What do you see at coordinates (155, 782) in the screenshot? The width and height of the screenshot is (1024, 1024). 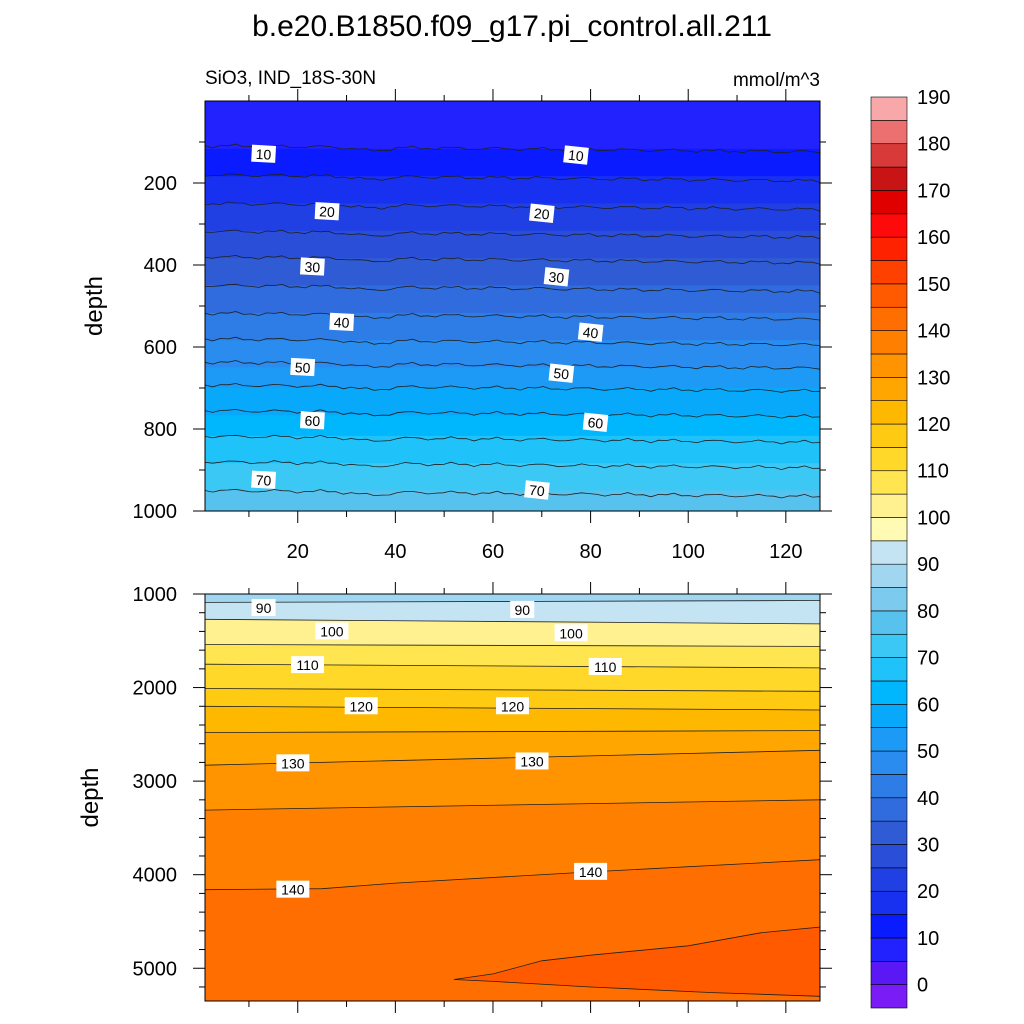 I see `lower-y-tick-label: 3000` at bounding box center [155, 782].